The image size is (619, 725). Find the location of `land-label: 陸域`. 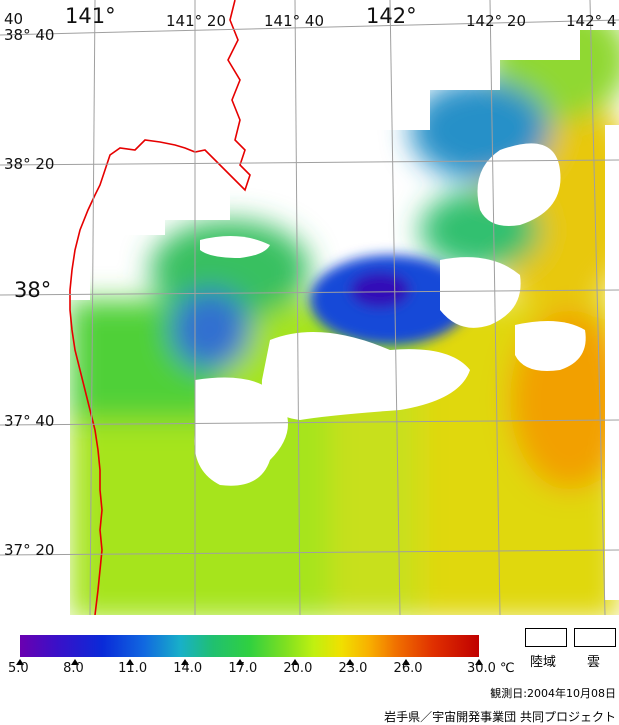

land-label: 陸域 is located at coordinates (543, 662).